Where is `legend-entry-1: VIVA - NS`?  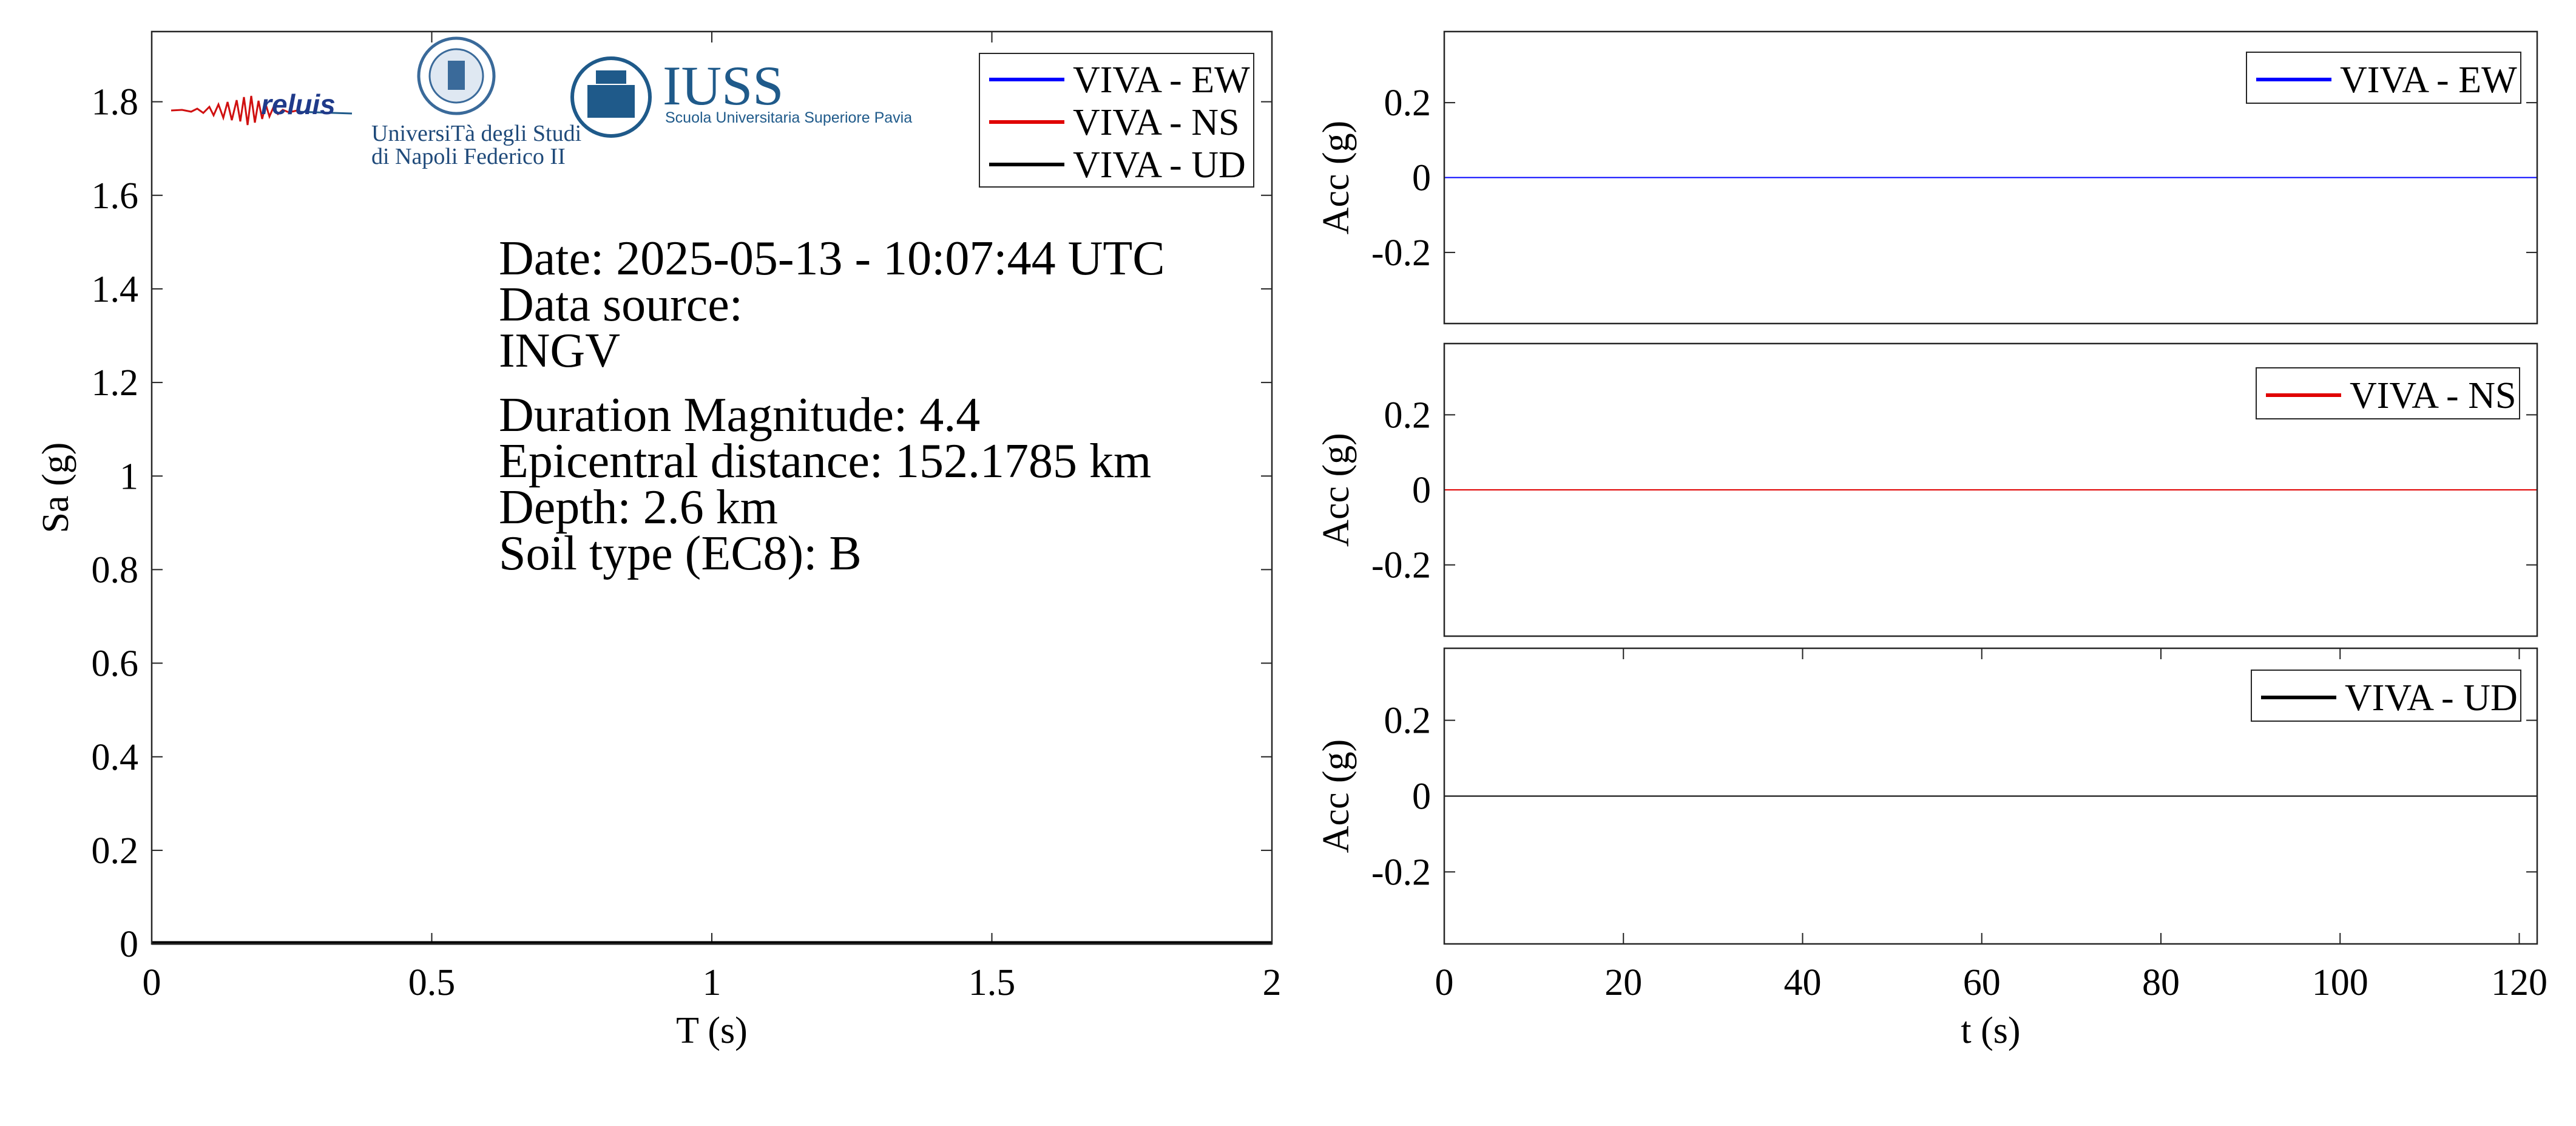
legend-entry-1: VIVA - NS is located at coordinates (1156, 122).